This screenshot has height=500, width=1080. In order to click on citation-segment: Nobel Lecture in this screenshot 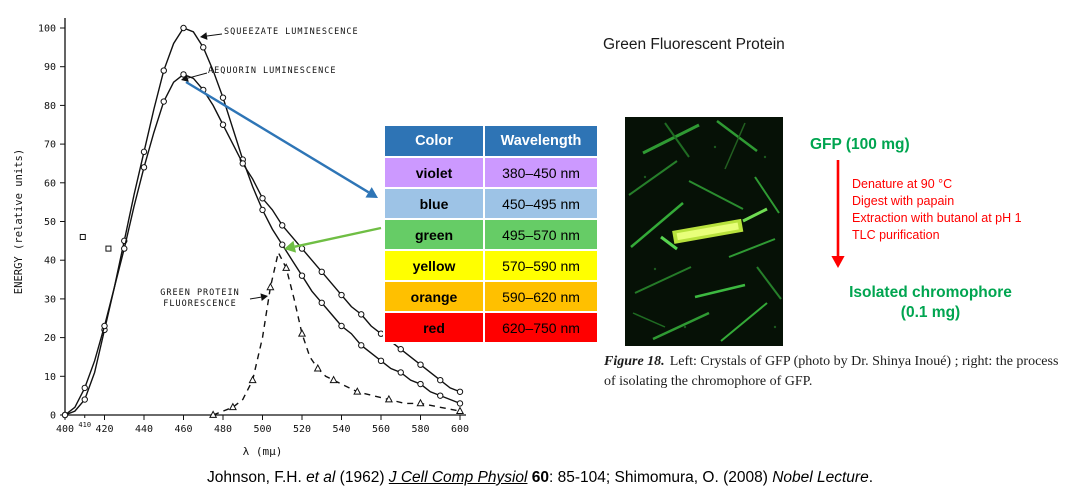, I will do `click(820, 477)`.